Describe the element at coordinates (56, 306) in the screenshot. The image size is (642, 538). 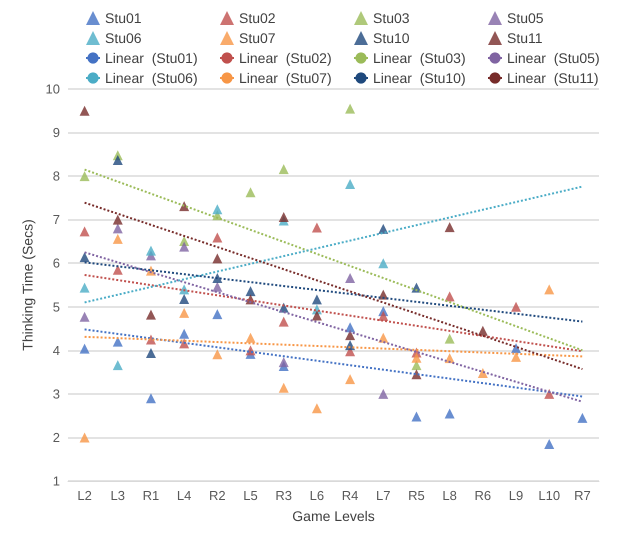
I see `y-tick-label: 5` at that location.